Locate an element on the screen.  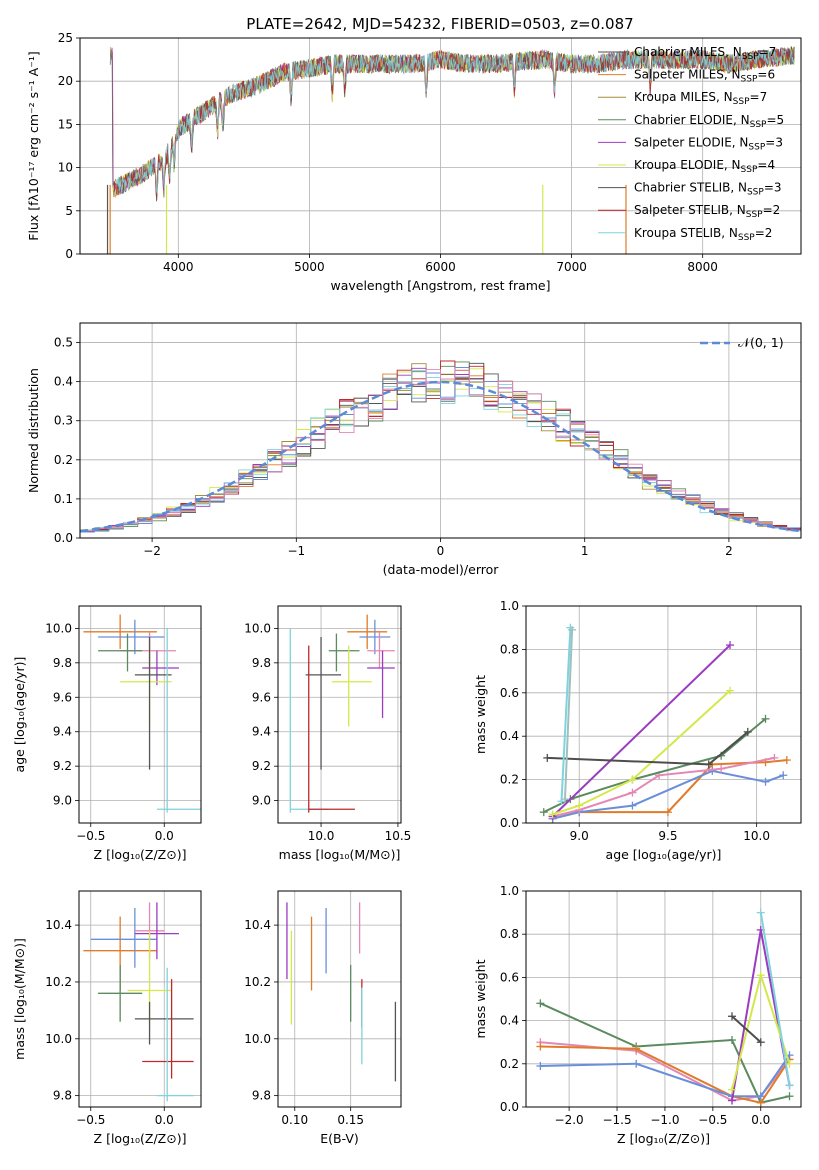
legend-label: Chabrier MILES, NSSP=7 is located at coordinates (705, 53).